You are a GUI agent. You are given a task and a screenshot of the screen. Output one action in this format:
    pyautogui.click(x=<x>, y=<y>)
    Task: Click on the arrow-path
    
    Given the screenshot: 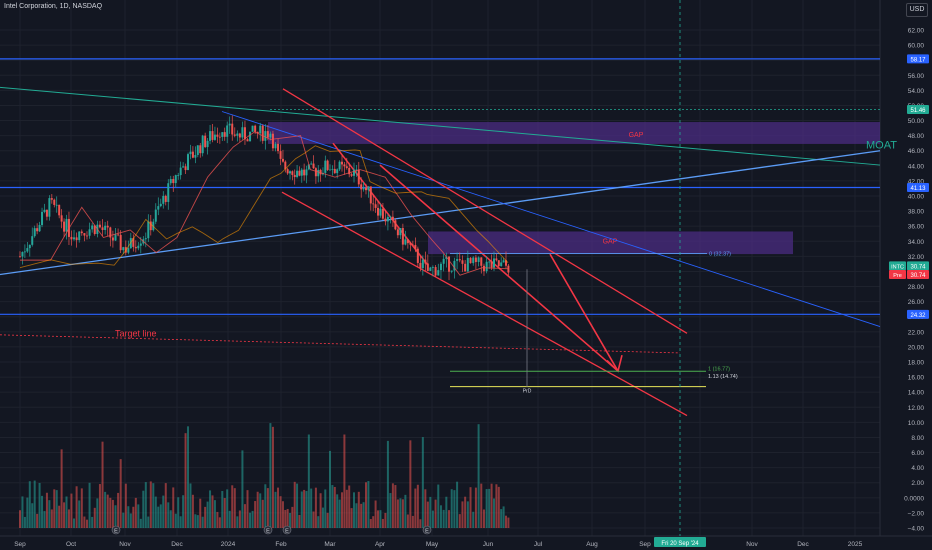 What is the action you would take?
    pyautogui.click(x=584, y=312)
    